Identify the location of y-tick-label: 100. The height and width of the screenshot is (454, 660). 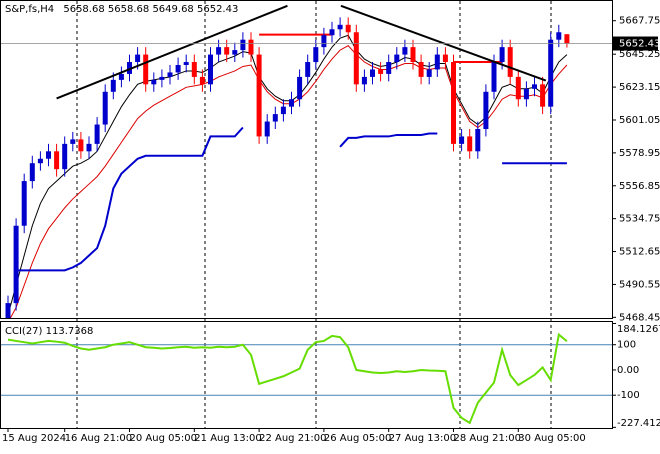
(626, 345).